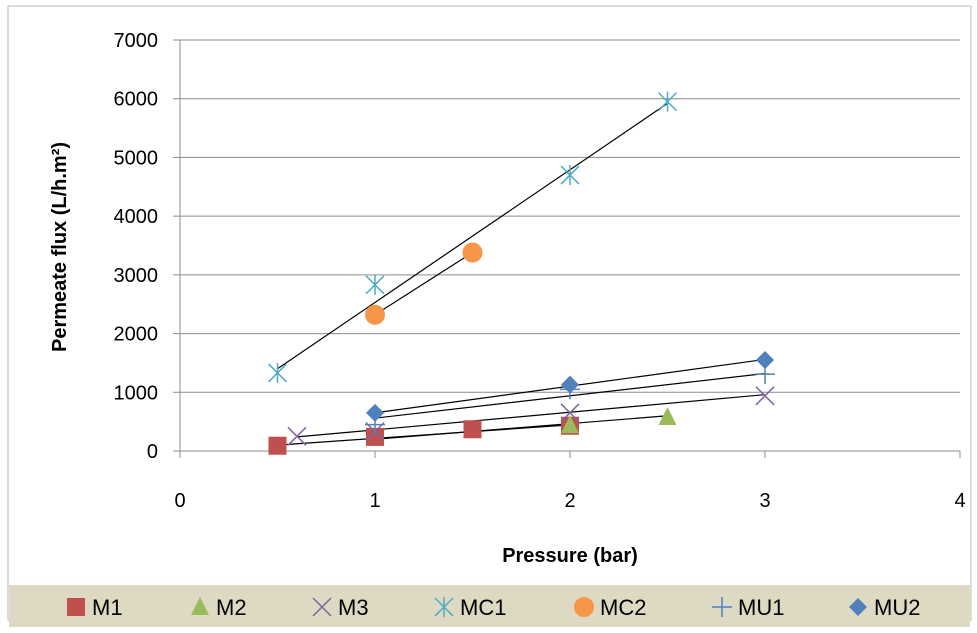 The width and height of the screenshot is (977, 633). What do you see at coordinates (136, 393) in the screenshot?
I see `y-tick-label: 1000` at bounding box center [136, 393].